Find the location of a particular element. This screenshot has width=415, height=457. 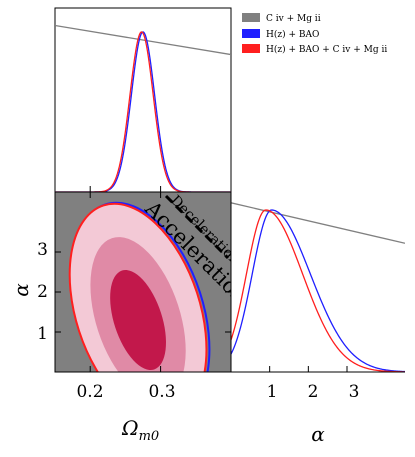

alpha-tick-label-x-1: 2 is located at coordinates (313, 392).